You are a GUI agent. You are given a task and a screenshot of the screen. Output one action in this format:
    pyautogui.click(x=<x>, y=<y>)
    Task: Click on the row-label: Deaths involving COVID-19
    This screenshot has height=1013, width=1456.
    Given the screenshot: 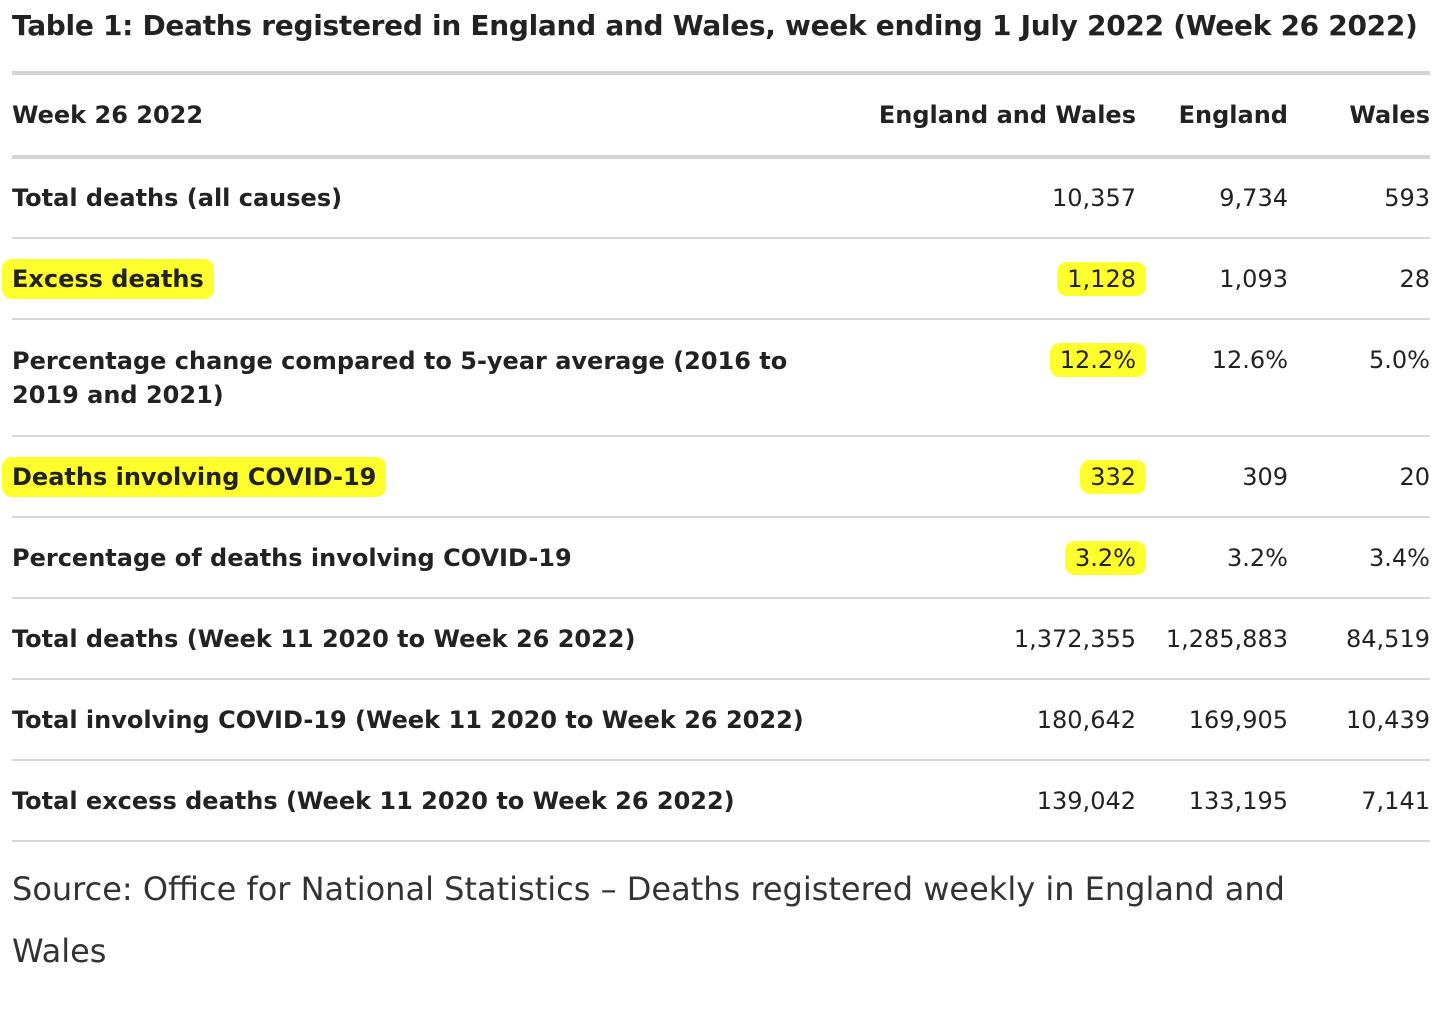 What is the action you would take?
    pyautogui.click(x=433, y=476)
    